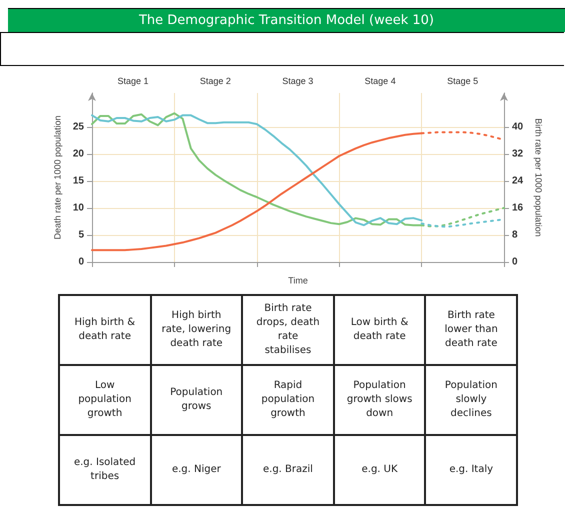  Describe the element at coordinates (105, 330) in the screenshot. I see `text: High birth & death rate` at that location.